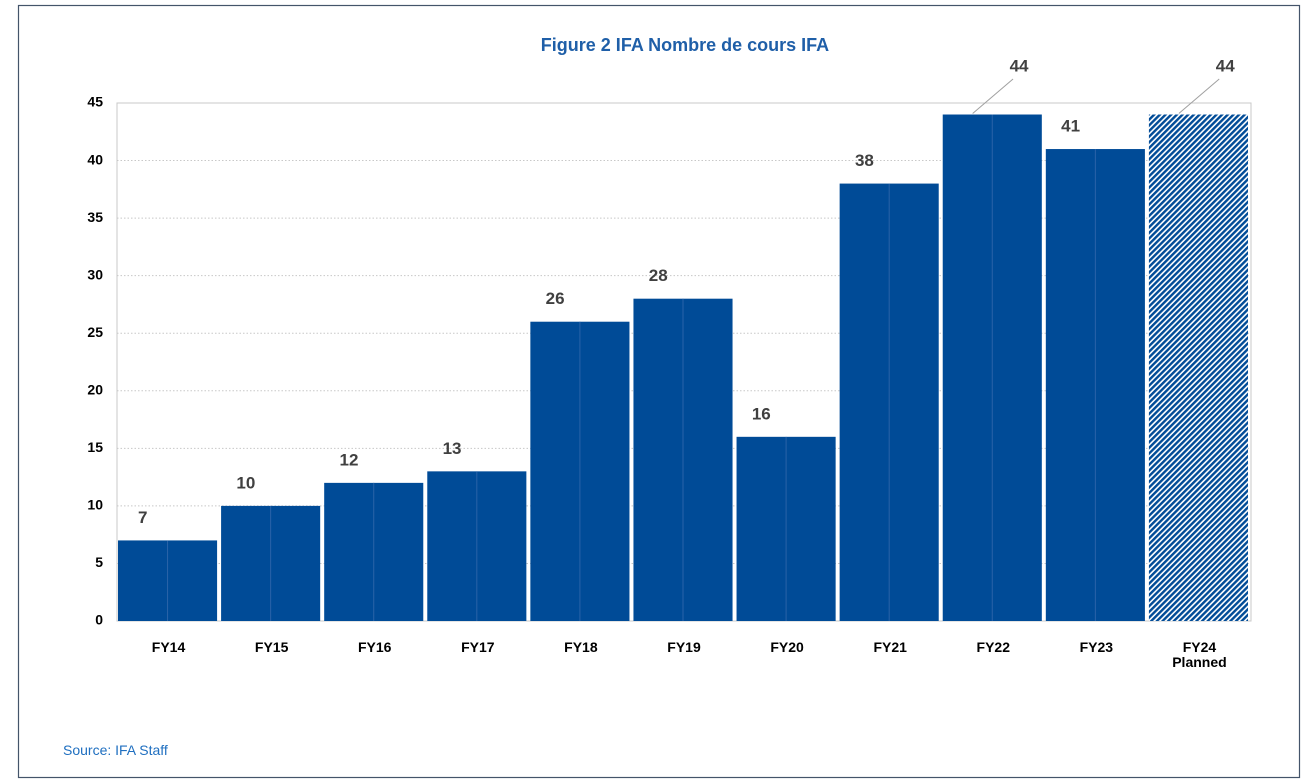 The width and height of the screenshot is (1301, 779). What do you see at coordinates (1070, 126) in the screenshot?
I see `value-label: 41` at bounding box center [1070, 126].